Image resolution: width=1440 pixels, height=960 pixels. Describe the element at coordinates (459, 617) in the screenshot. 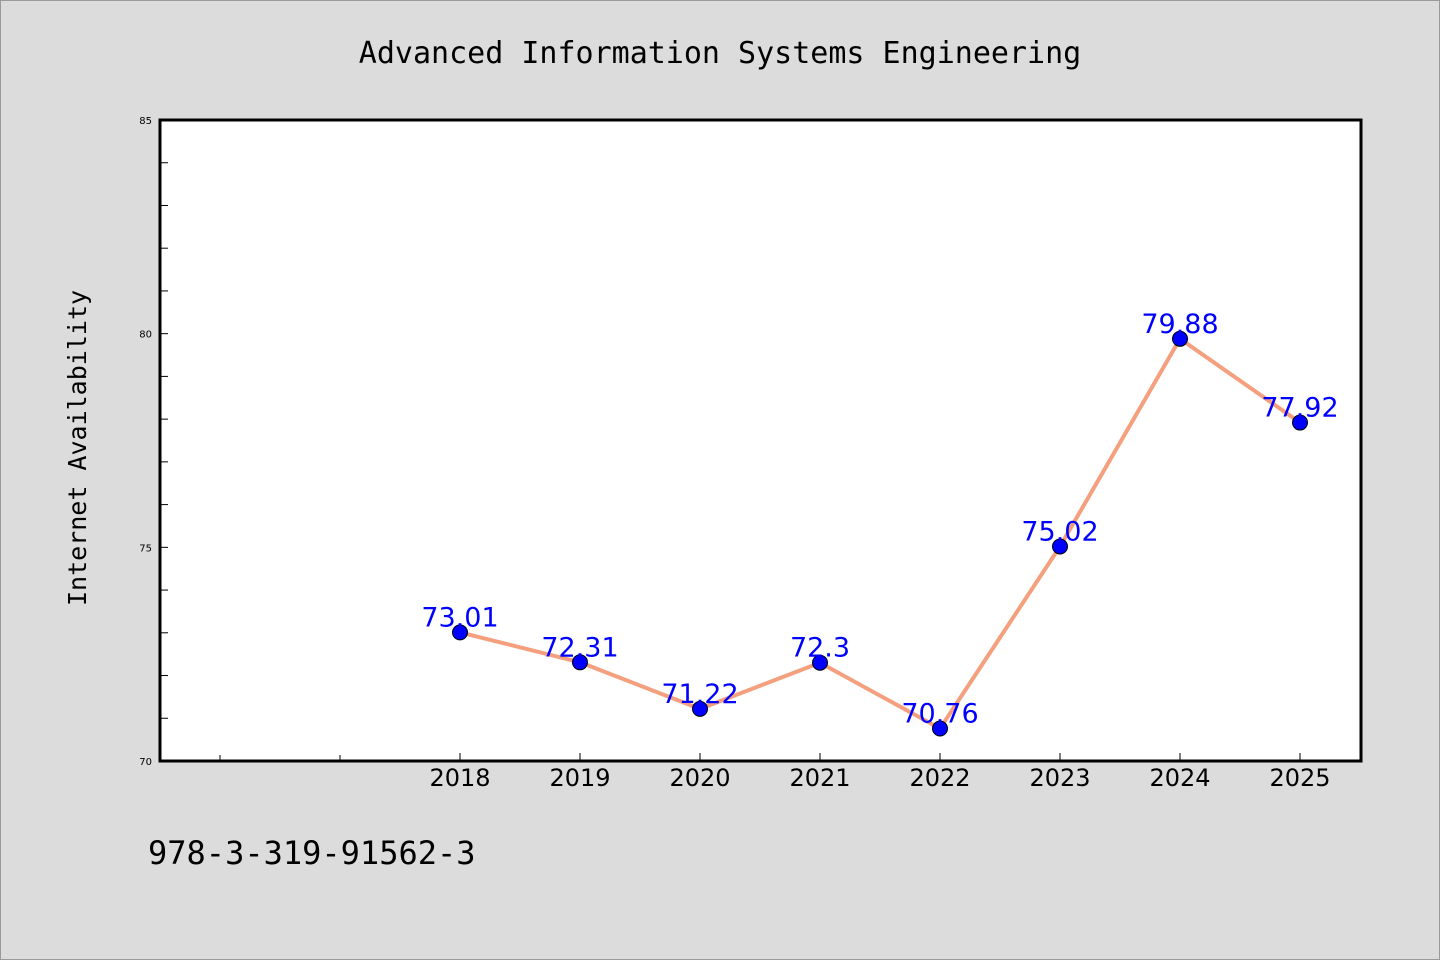

I see `data-label: 73.01` at that location.